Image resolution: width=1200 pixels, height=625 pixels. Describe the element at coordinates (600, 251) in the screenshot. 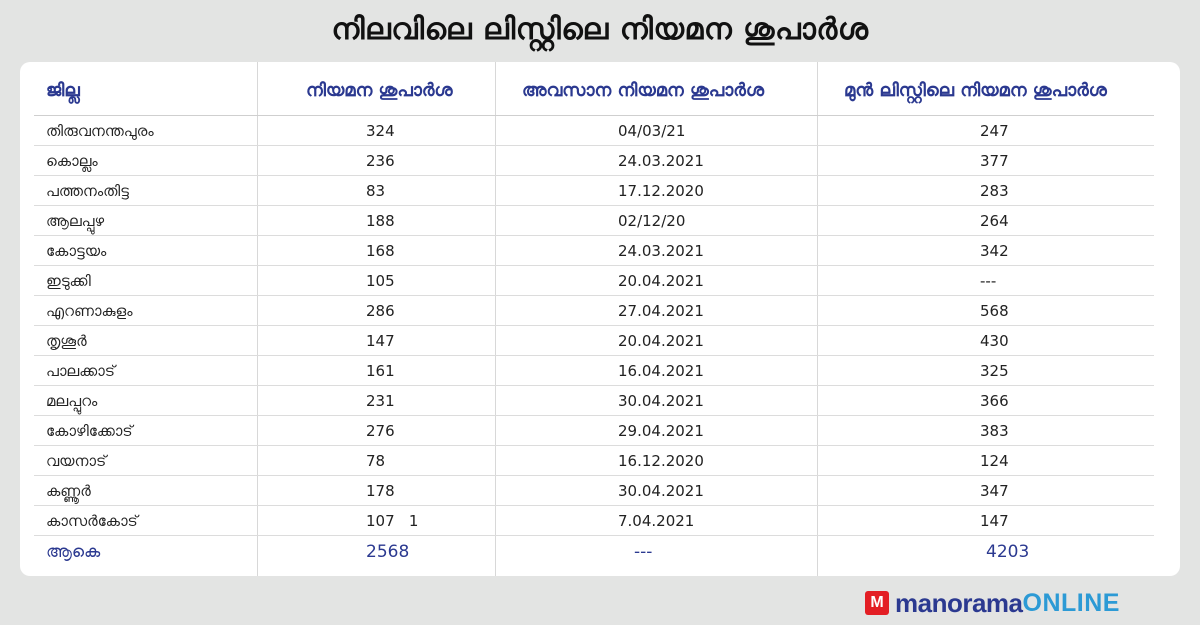

I see `table-row: കോട്ടയം 168 24.03.2021 342` at that location.